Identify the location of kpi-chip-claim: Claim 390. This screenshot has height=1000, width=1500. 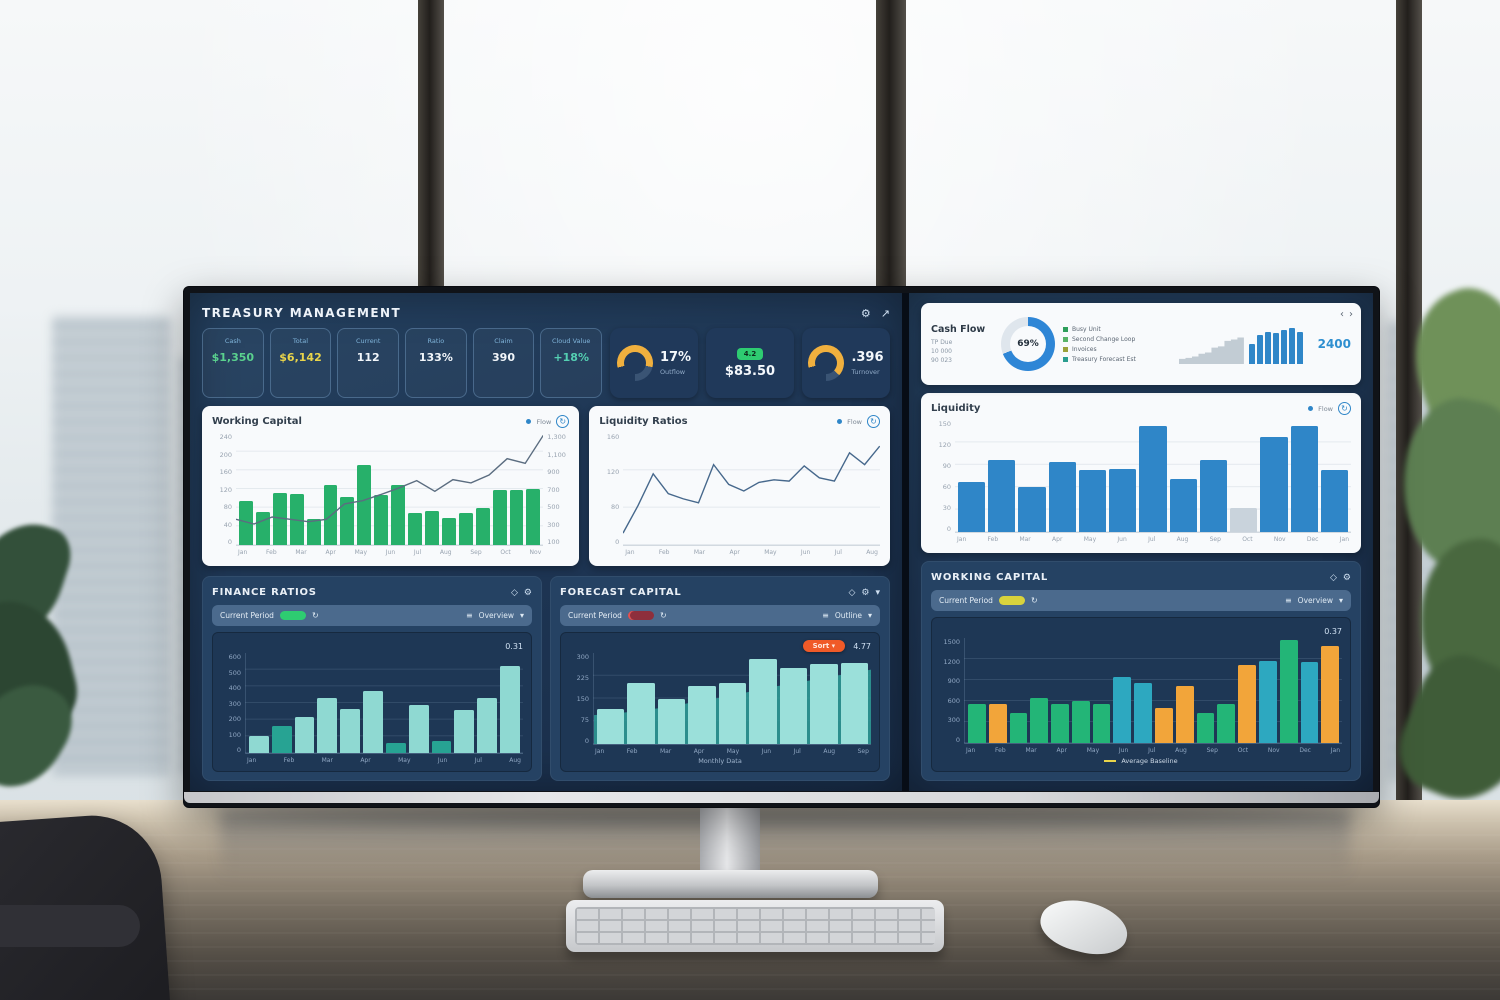
(503, 363).